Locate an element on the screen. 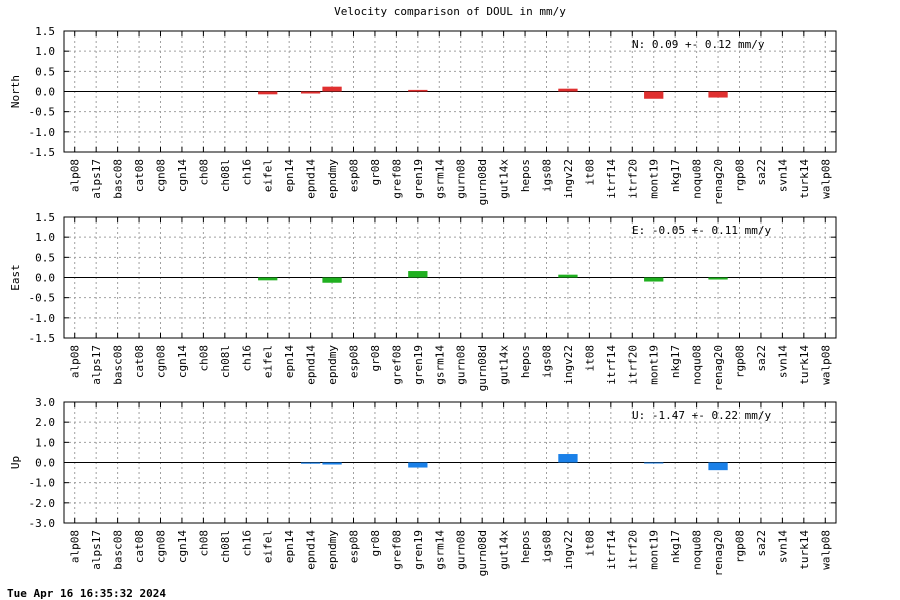  x-tick-label: gurn08 is located at coordinates (461, 365).